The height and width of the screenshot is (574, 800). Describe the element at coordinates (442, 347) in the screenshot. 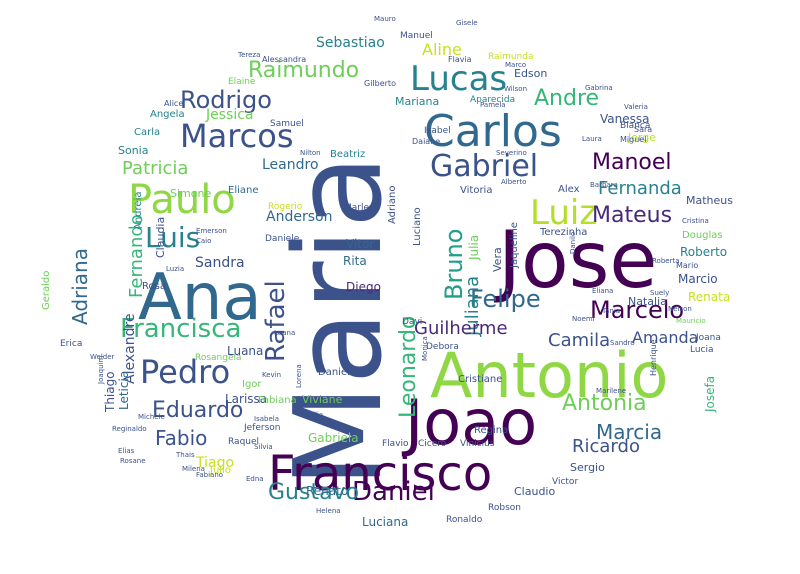

I see `word-debora: Debora` at that location.